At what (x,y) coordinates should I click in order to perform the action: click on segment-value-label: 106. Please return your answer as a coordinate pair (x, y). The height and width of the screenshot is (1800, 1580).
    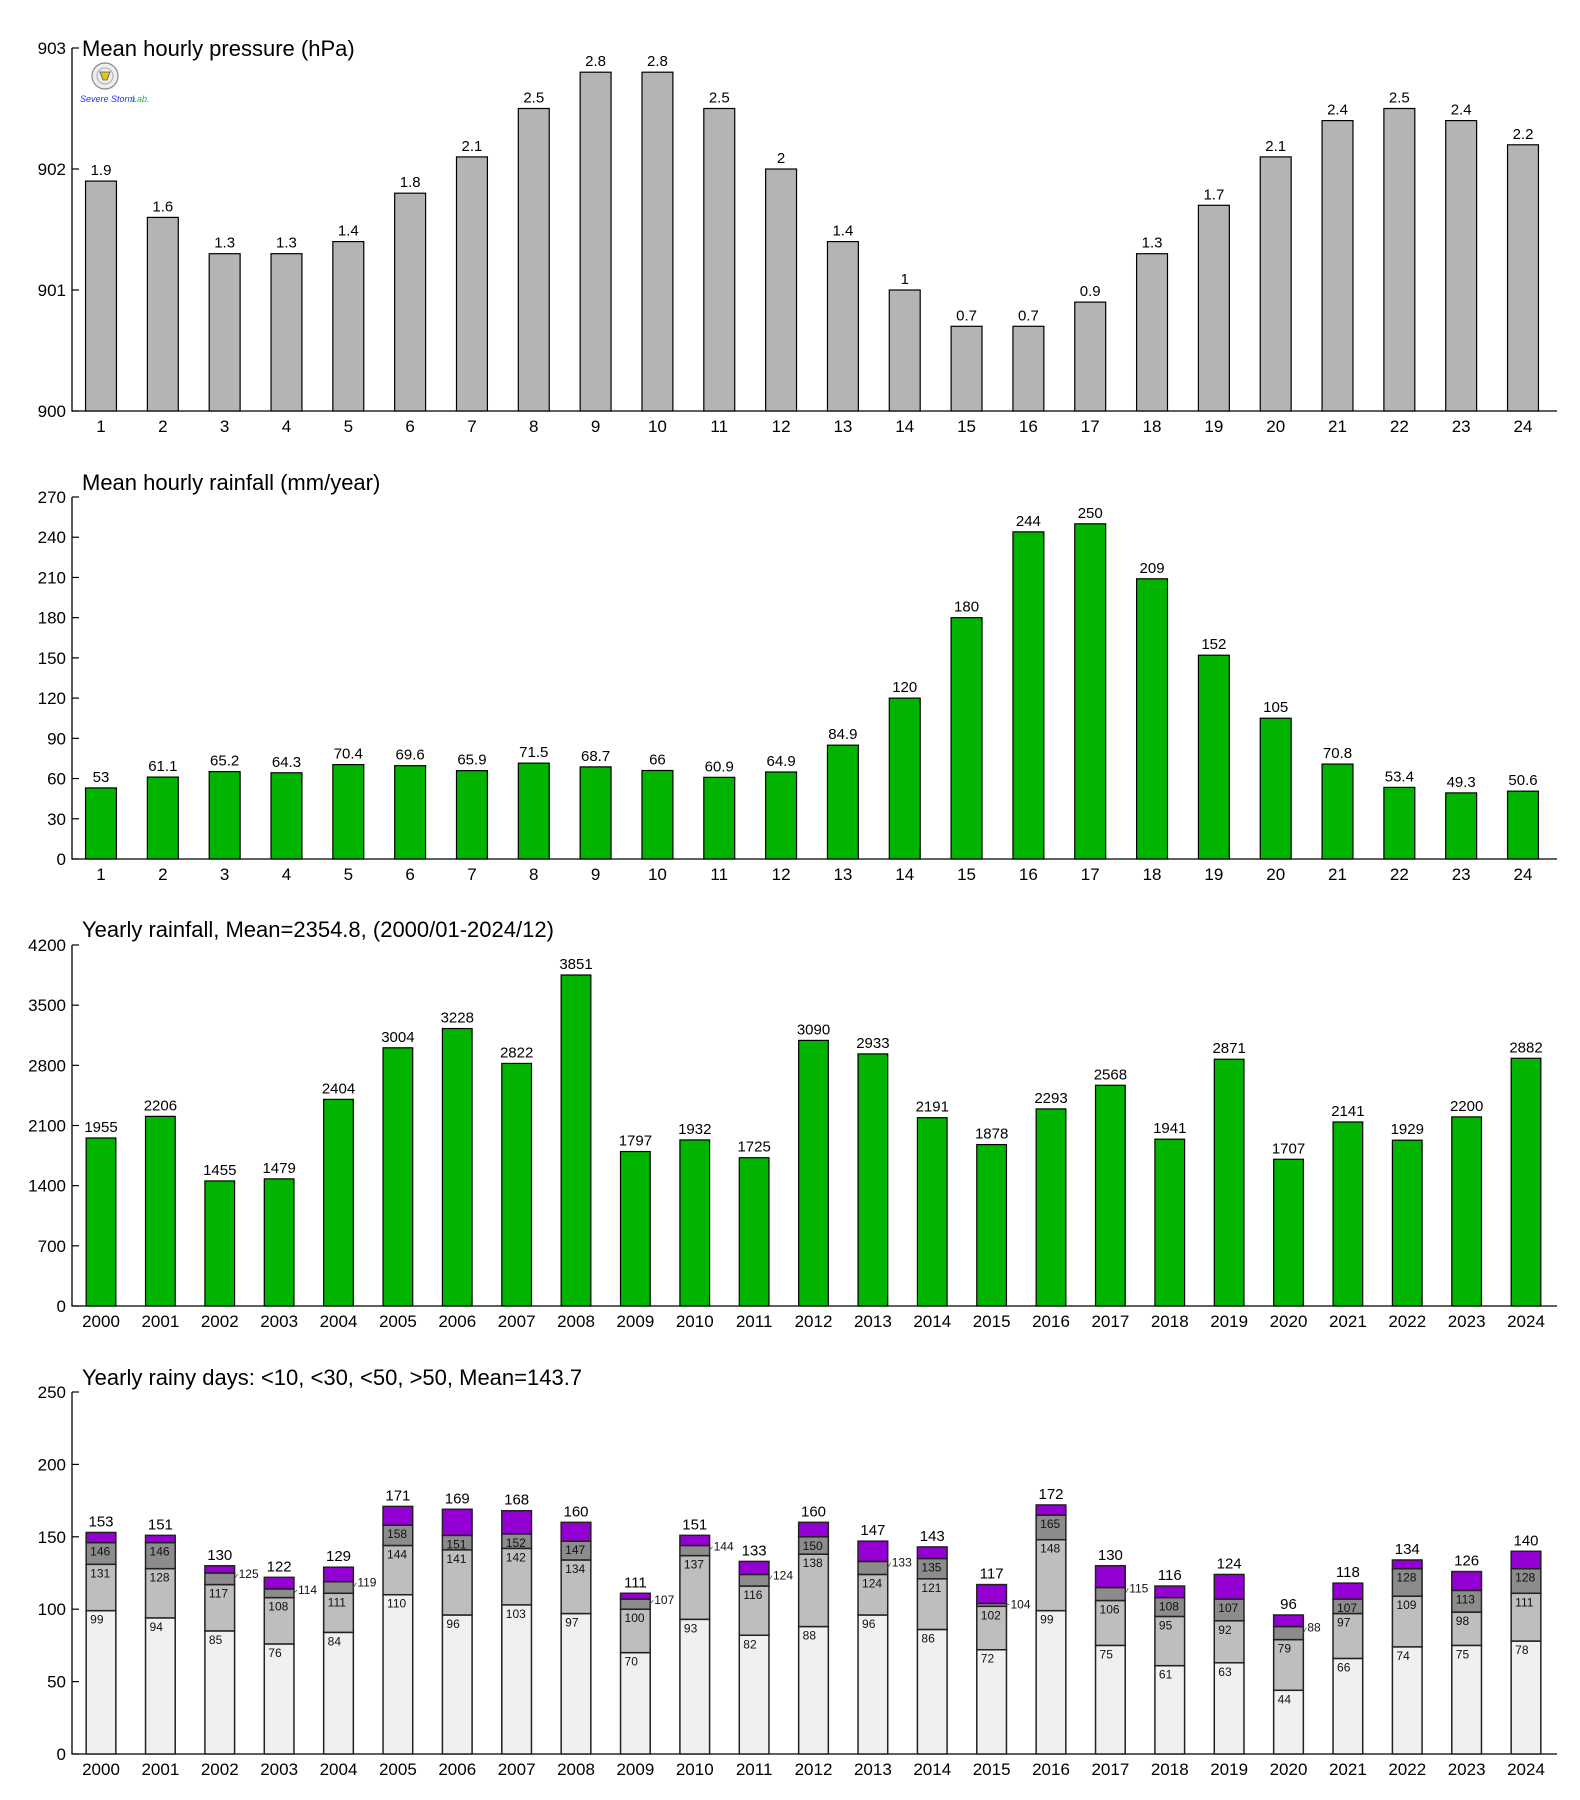
    Looking at the image, I should click on (1110, 1610).